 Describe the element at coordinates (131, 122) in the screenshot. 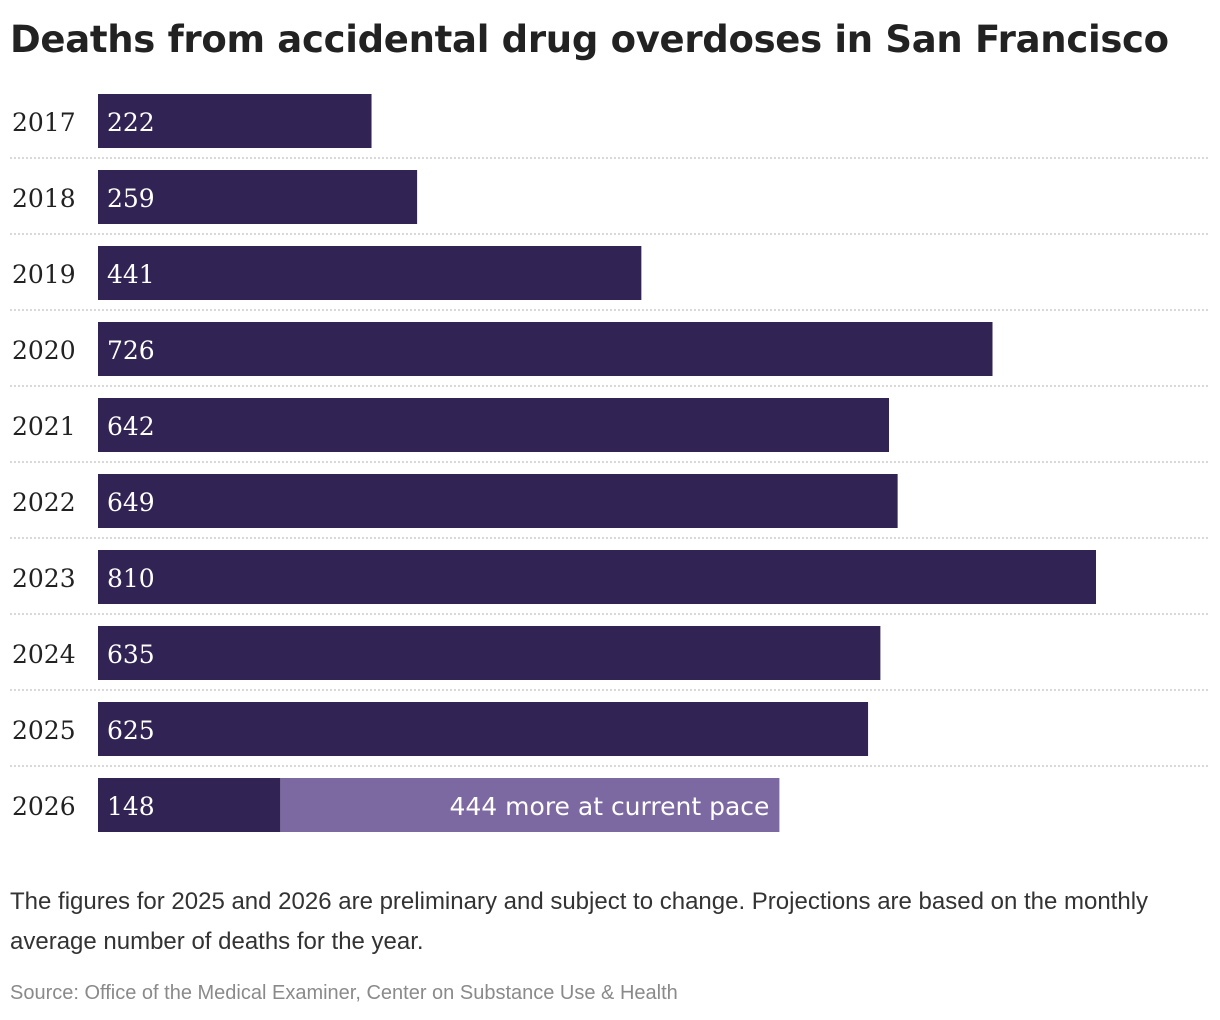

I see `bar-value-label: 222` at that location.